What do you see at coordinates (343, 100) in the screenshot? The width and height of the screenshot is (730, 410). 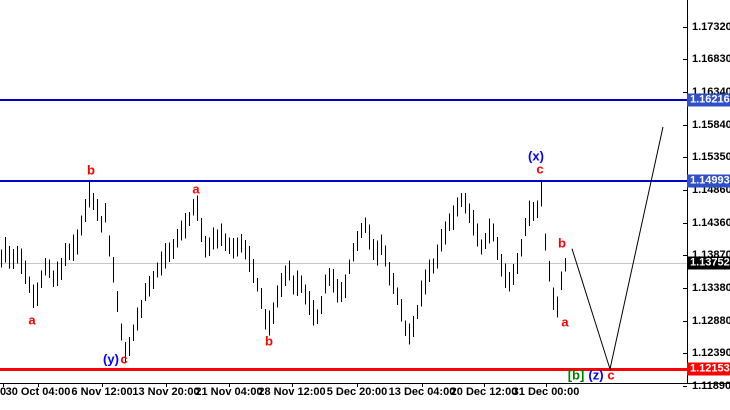 I see `upper-blue-level` at bounding box center [343, 100].